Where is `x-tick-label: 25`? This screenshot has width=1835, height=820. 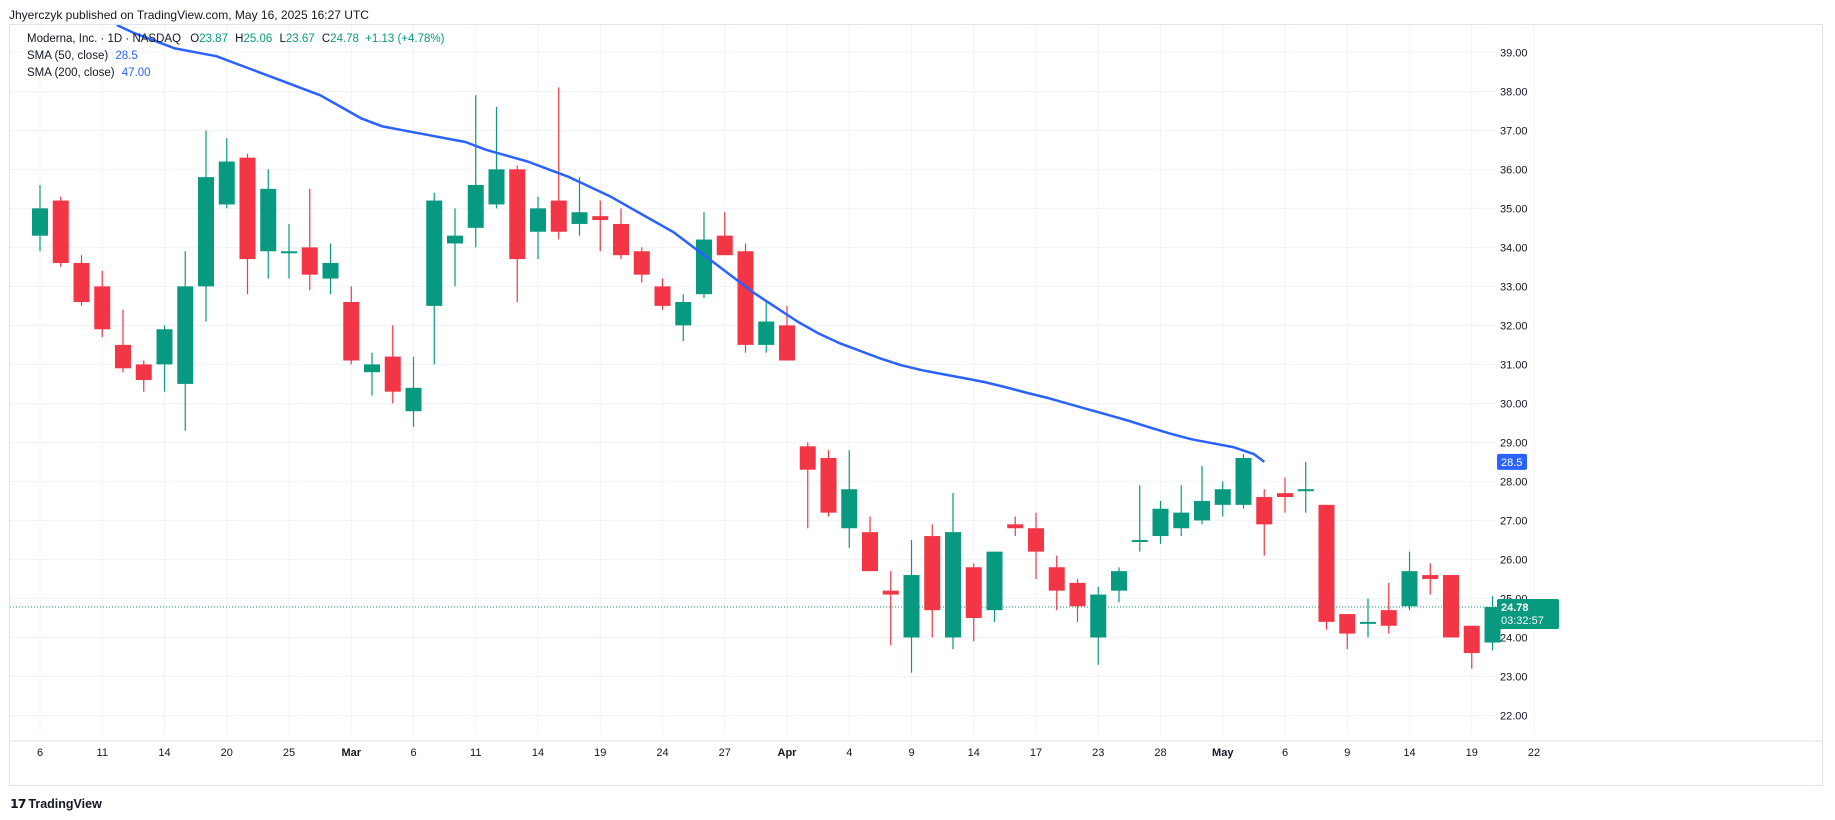
x-tick-label: 25 is located at coordinates (289, 753).